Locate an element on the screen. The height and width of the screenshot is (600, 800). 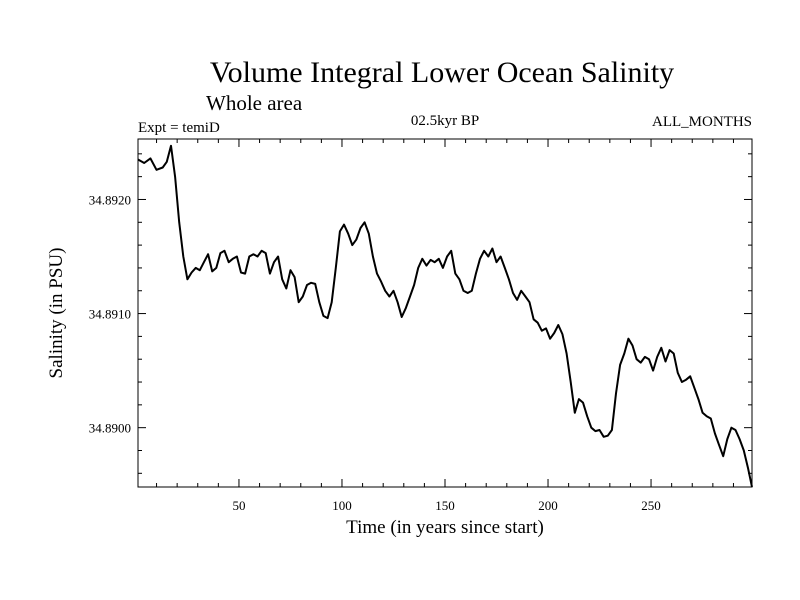
y-tick-label: 34.8920 is located at coordinates (110, 199).